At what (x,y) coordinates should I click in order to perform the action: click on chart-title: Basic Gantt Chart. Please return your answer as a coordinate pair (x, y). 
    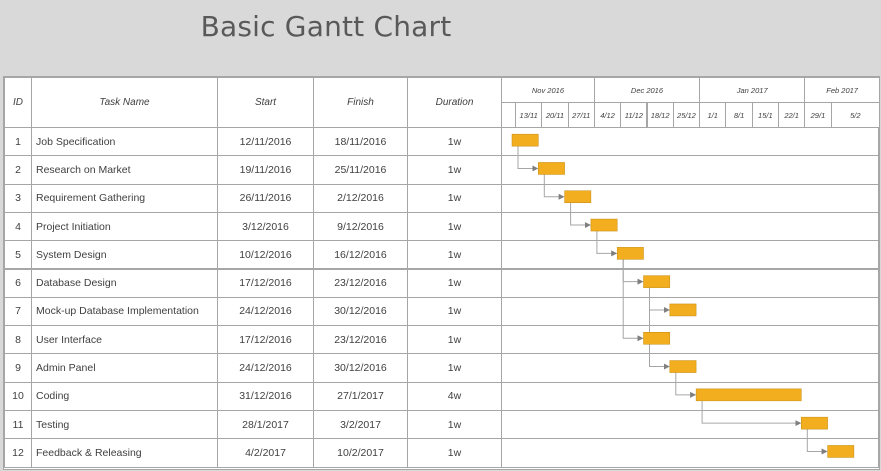
    Looking at the image, I should click on (326, 26).